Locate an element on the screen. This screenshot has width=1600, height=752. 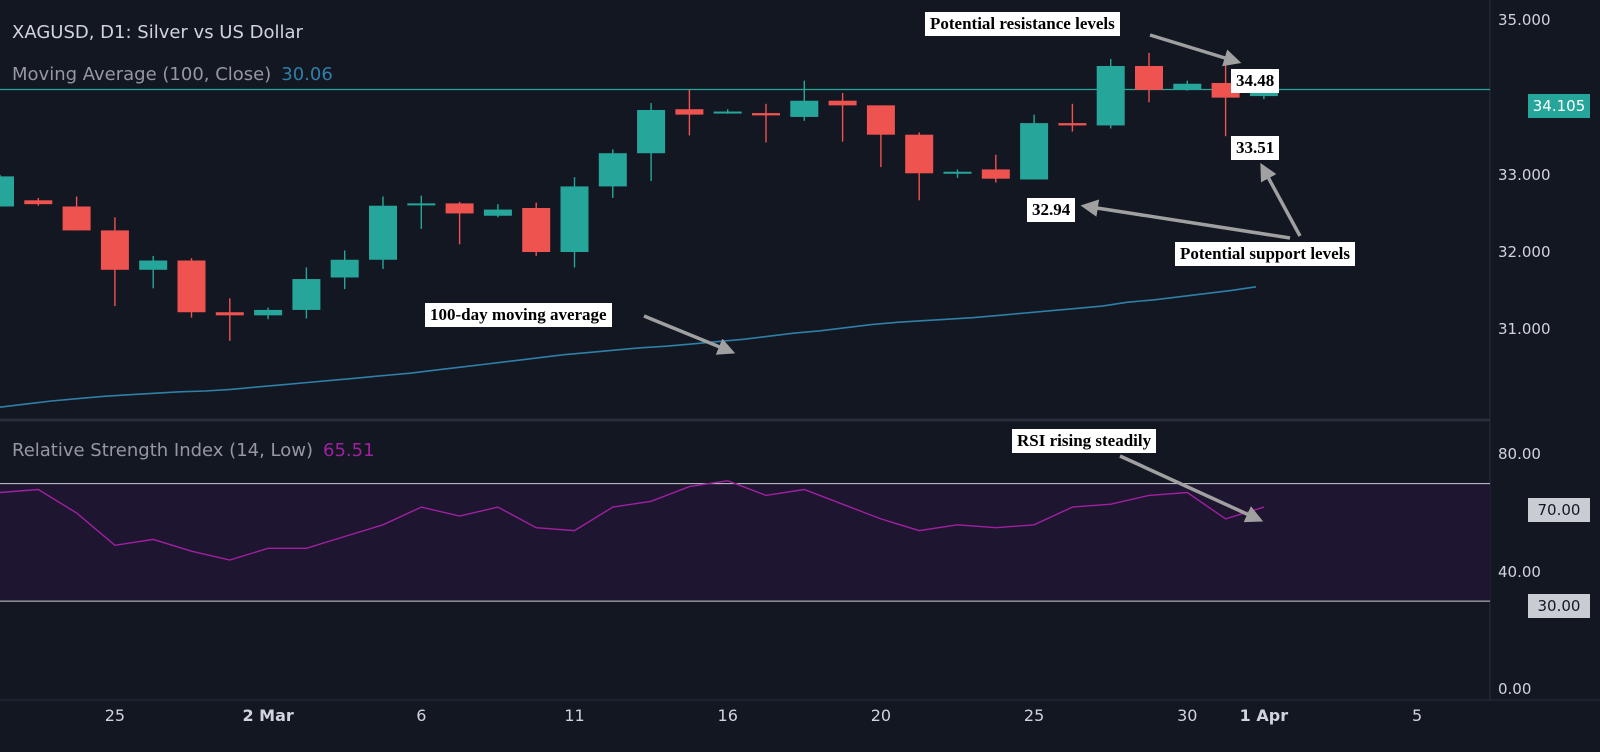
resistance-label: Potential resistance levels is located at coordinates (1022, 24).